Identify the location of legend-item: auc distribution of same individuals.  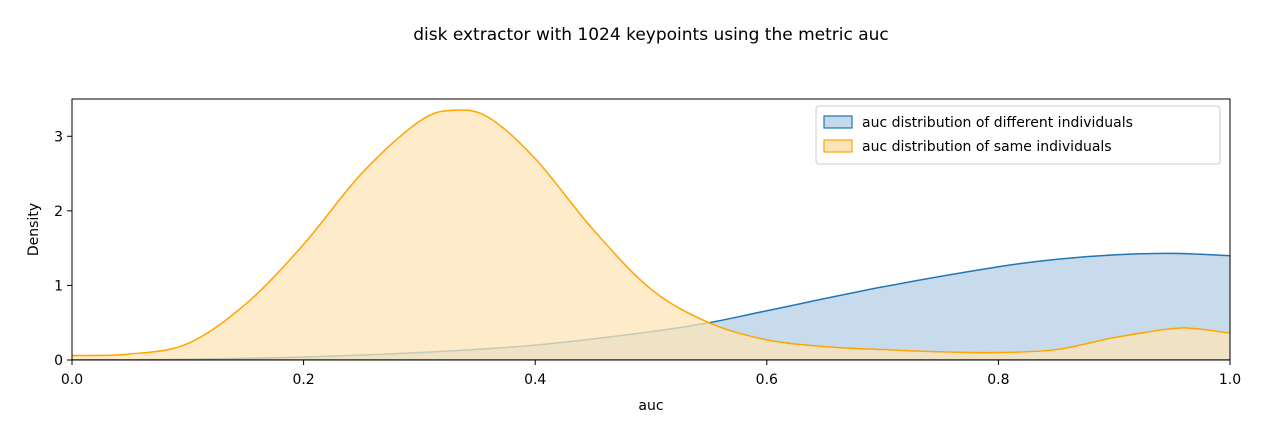
(967, 147).